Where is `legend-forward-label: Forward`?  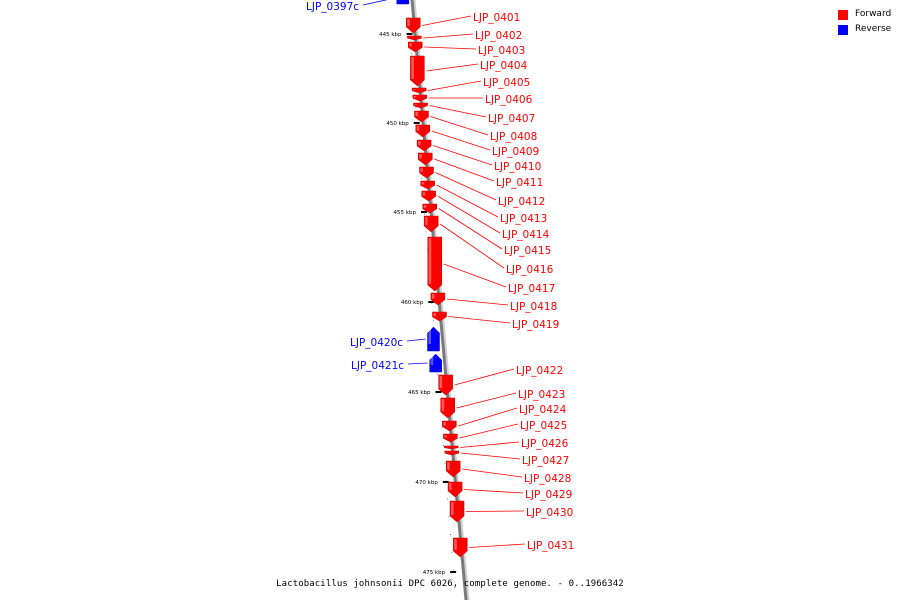
legend-forward-label: Forward is located at coordinates (873, 14).